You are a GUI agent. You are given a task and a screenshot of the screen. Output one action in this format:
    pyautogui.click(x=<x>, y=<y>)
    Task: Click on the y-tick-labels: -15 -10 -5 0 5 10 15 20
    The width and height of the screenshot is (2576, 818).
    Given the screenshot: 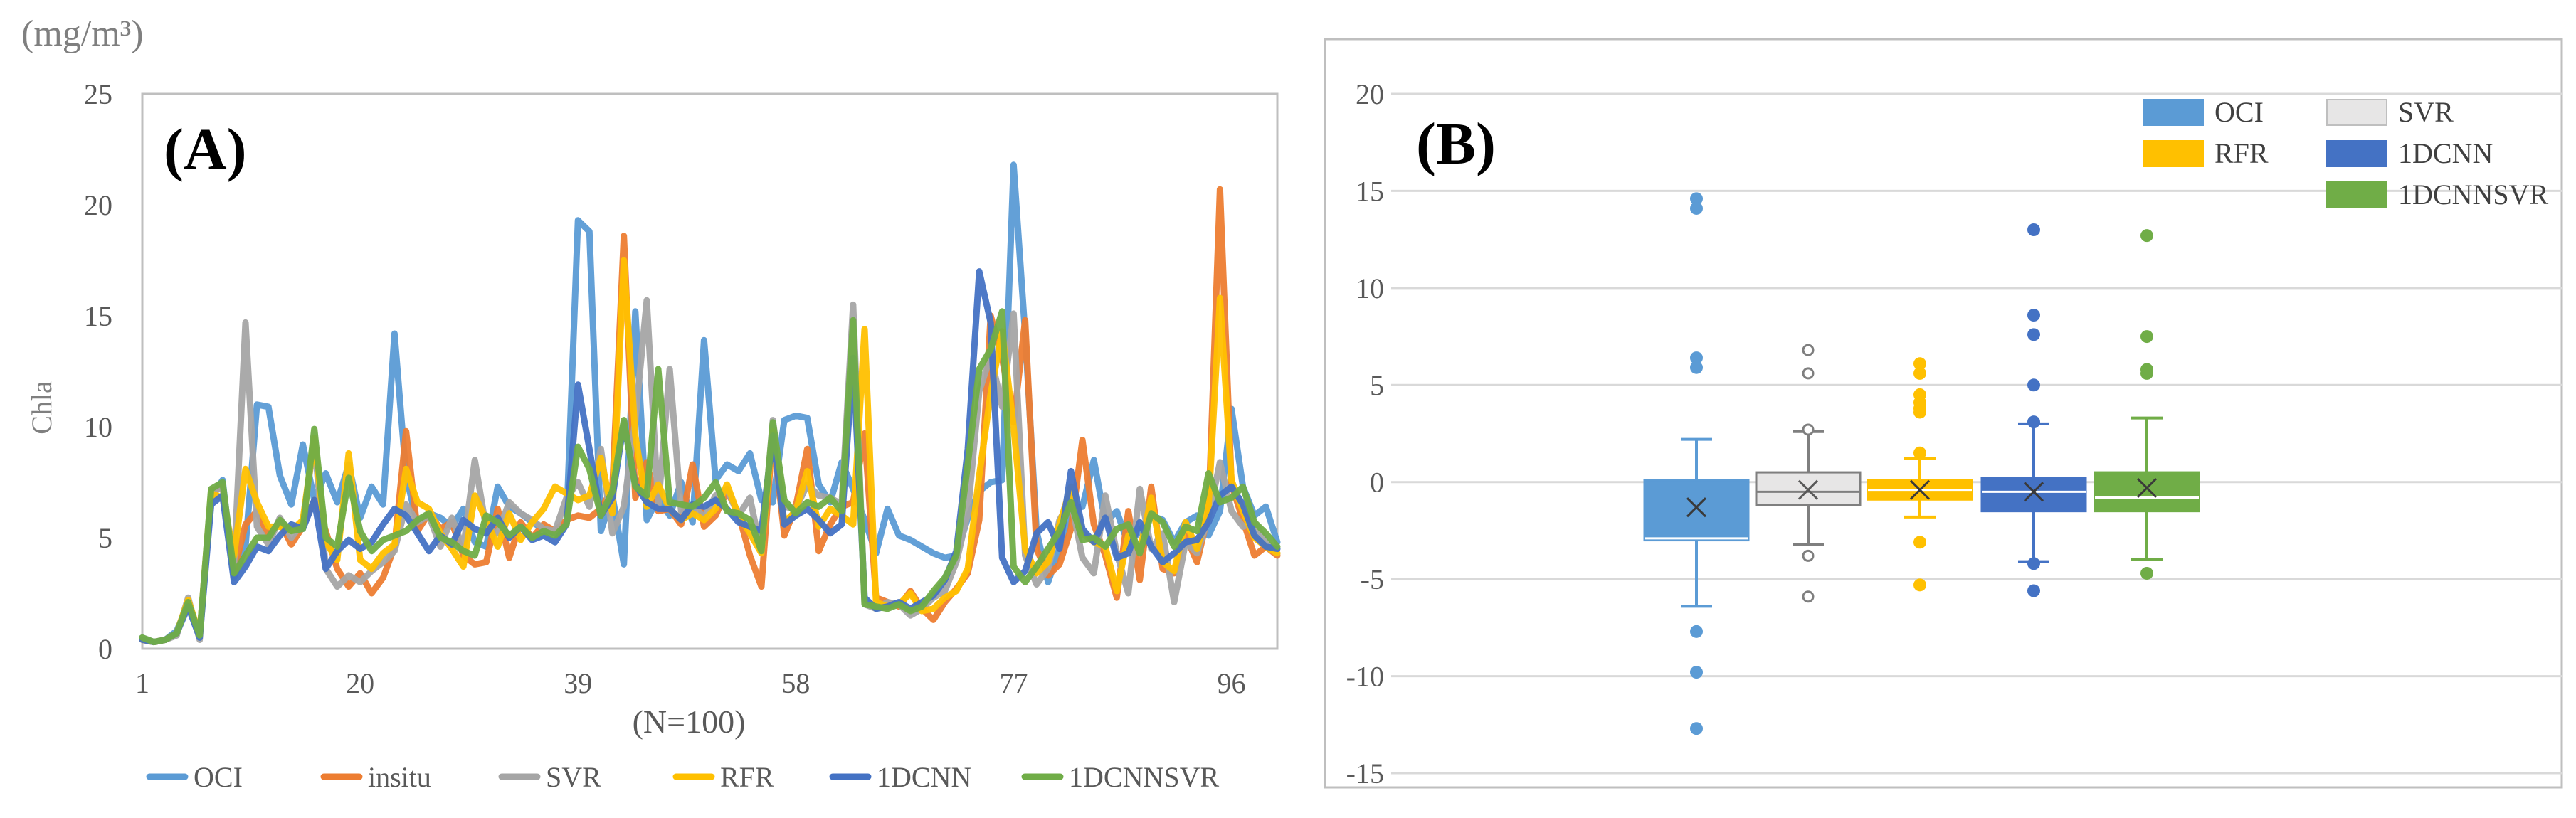 What is the action you would take?
    pyautogui.click(x=1365, y=434)
    